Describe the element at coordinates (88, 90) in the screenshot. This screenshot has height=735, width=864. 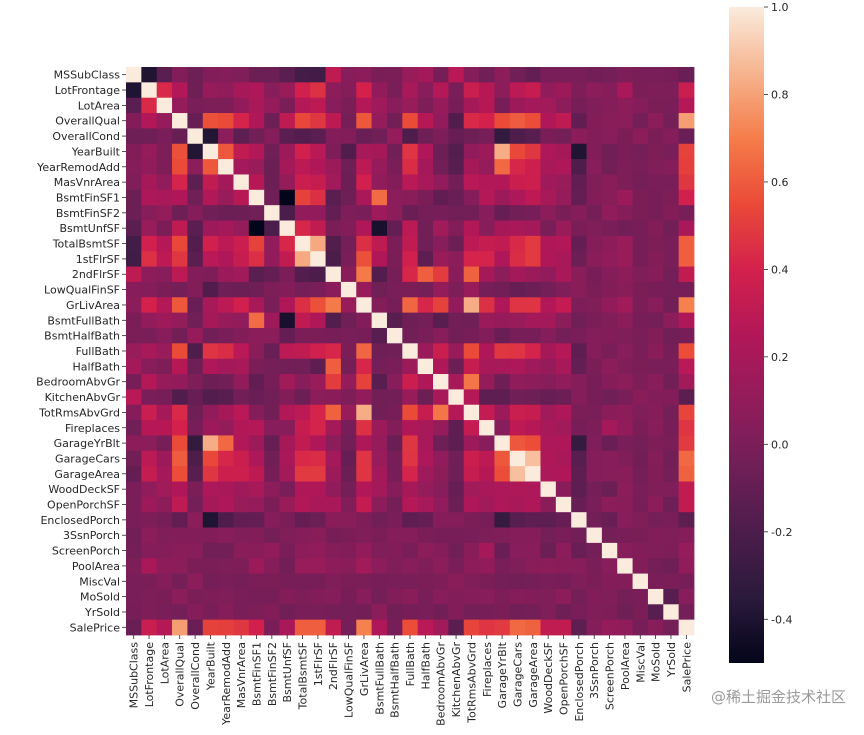
I see `y-tick-label: LotFrontage` at that location.